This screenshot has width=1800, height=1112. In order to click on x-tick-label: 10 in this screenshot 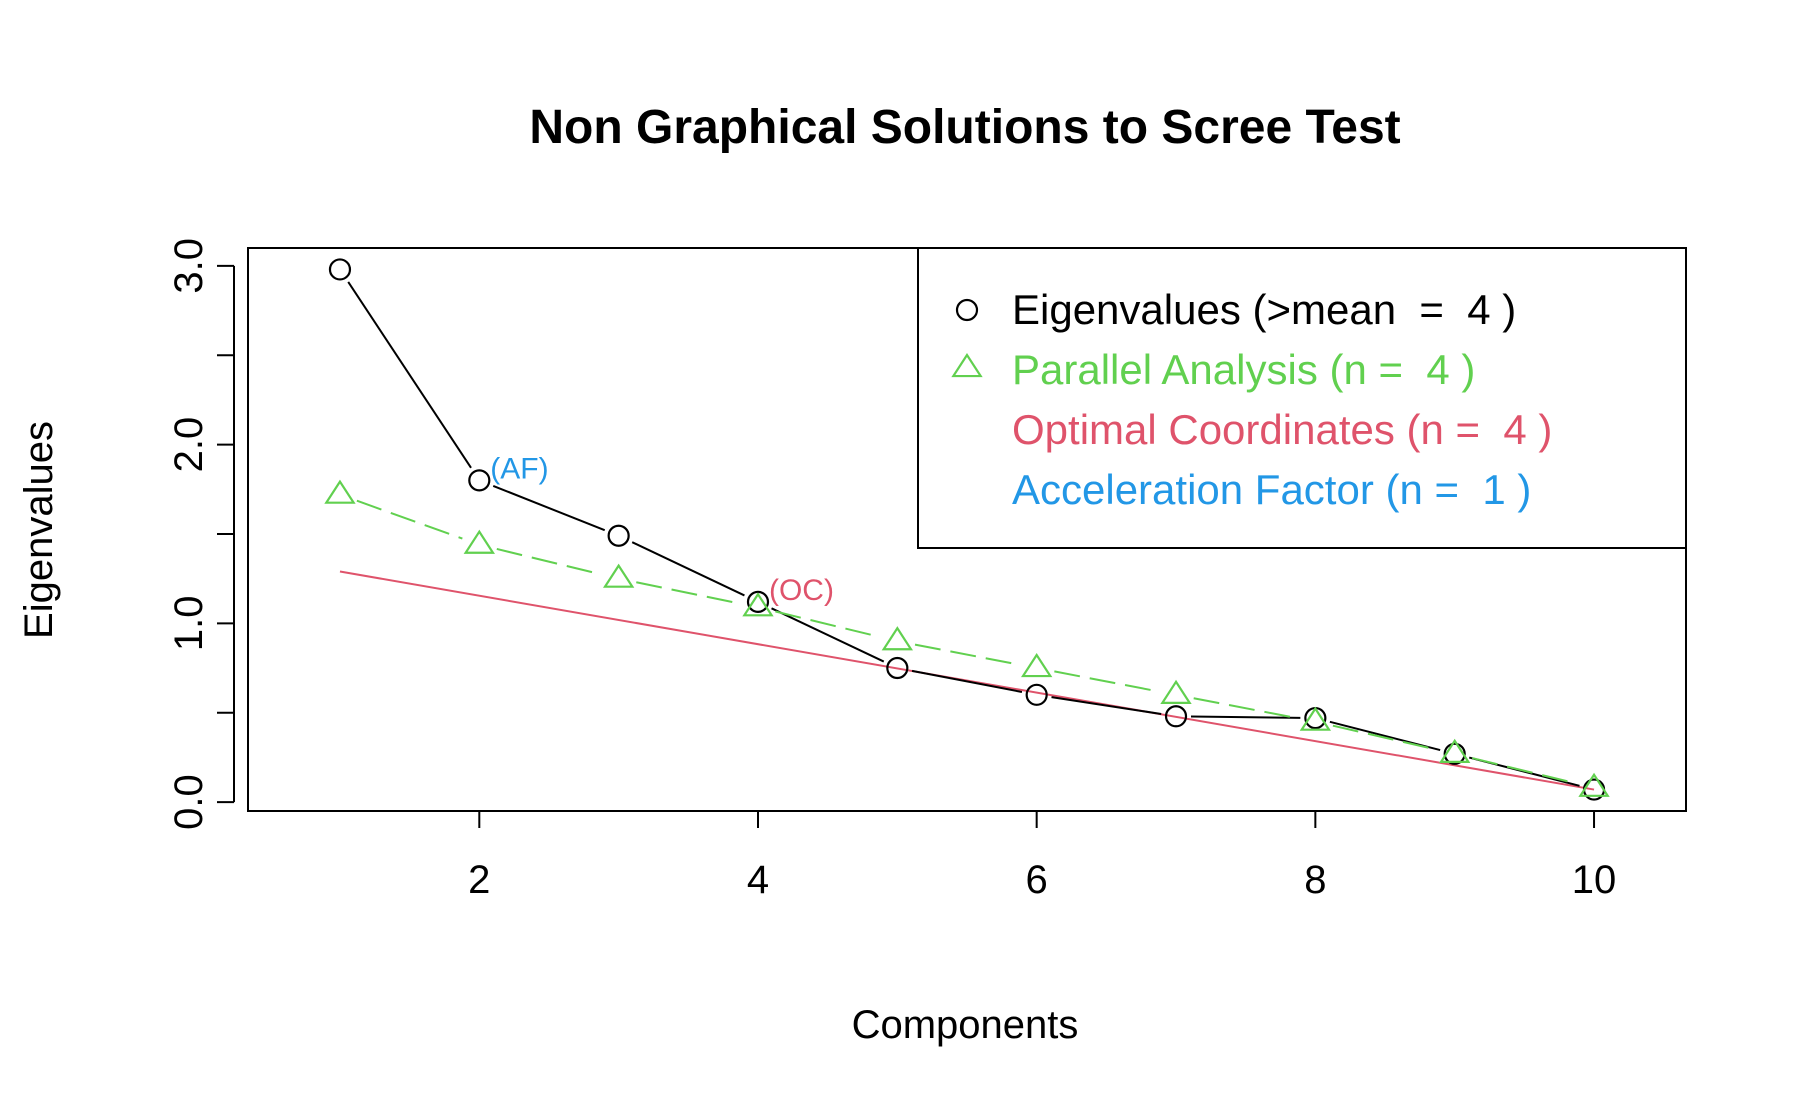, I will do `click(1594, 880)`.